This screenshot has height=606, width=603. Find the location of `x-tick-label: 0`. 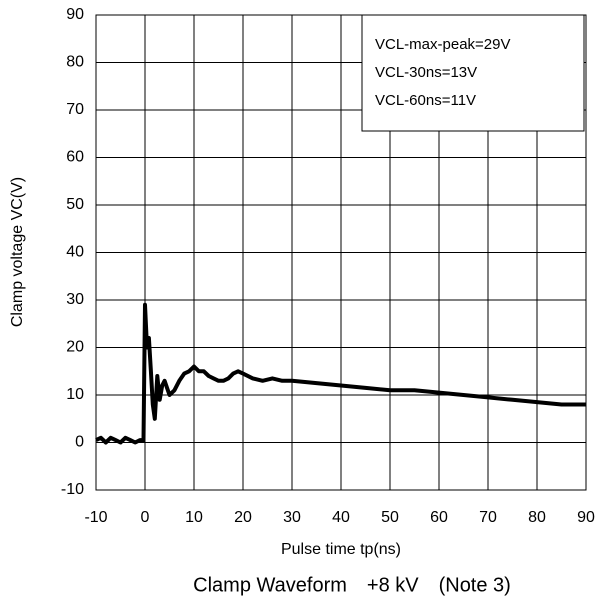

x-tick-label: 0 is located at coordinates (145, 517).